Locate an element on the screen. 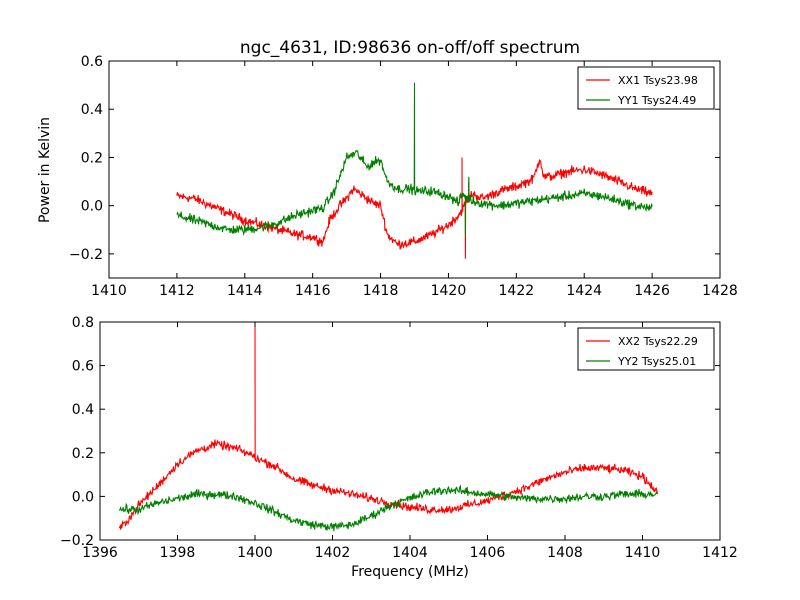 The image size is (800, 600). top-legend: XX1 Tsys23.98 YY1 Tsys24.49 is located at coordinates (646, 88).